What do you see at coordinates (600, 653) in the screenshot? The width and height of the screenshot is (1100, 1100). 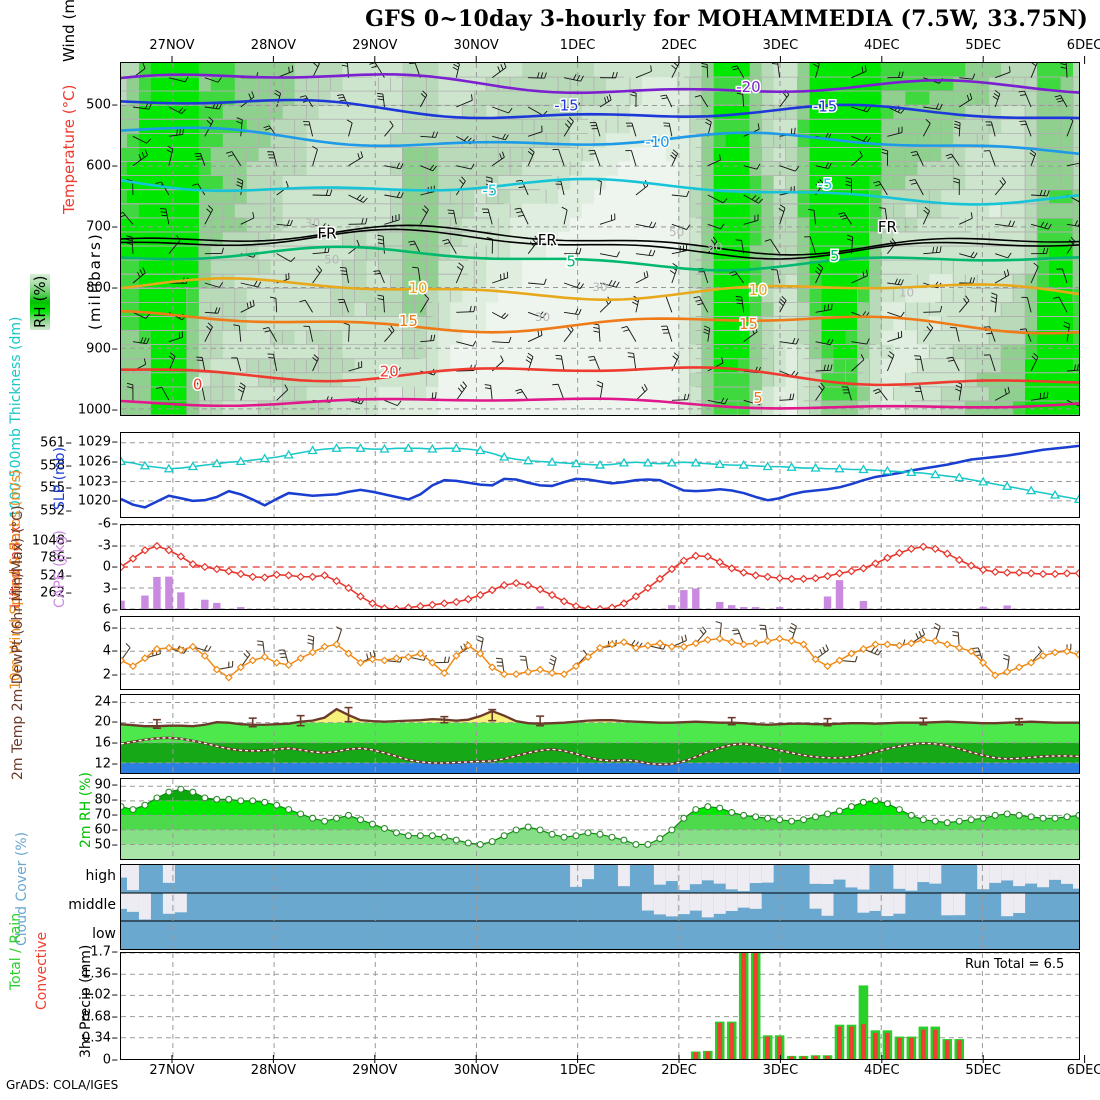 I see `wind10m-panel` at bounding box center [600, 653].